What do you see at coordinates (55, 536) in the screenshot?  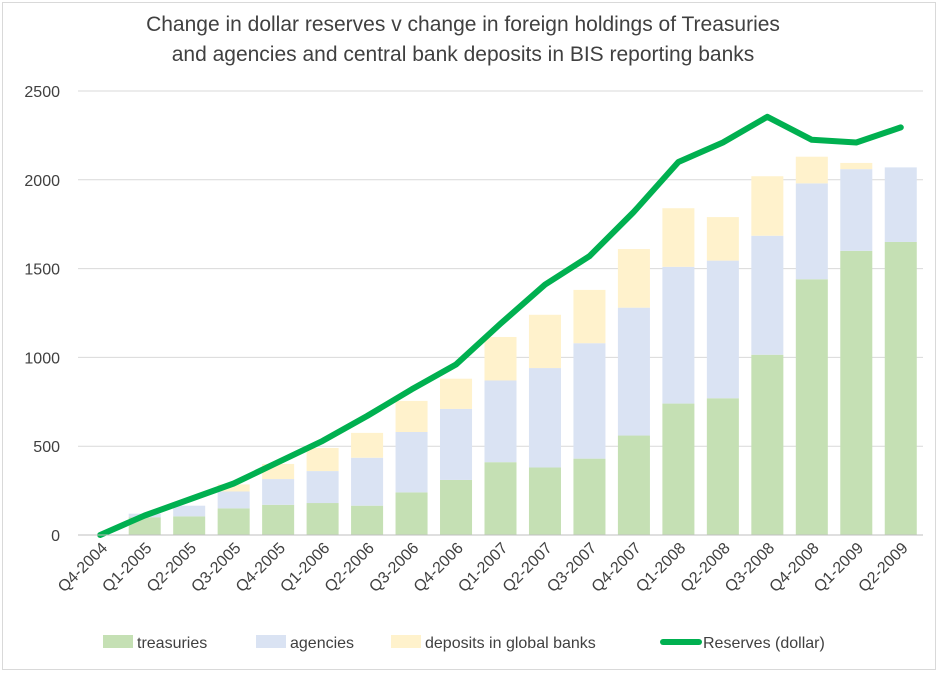 I see `y-tick-label: 0` at bounding box center [55, 536].